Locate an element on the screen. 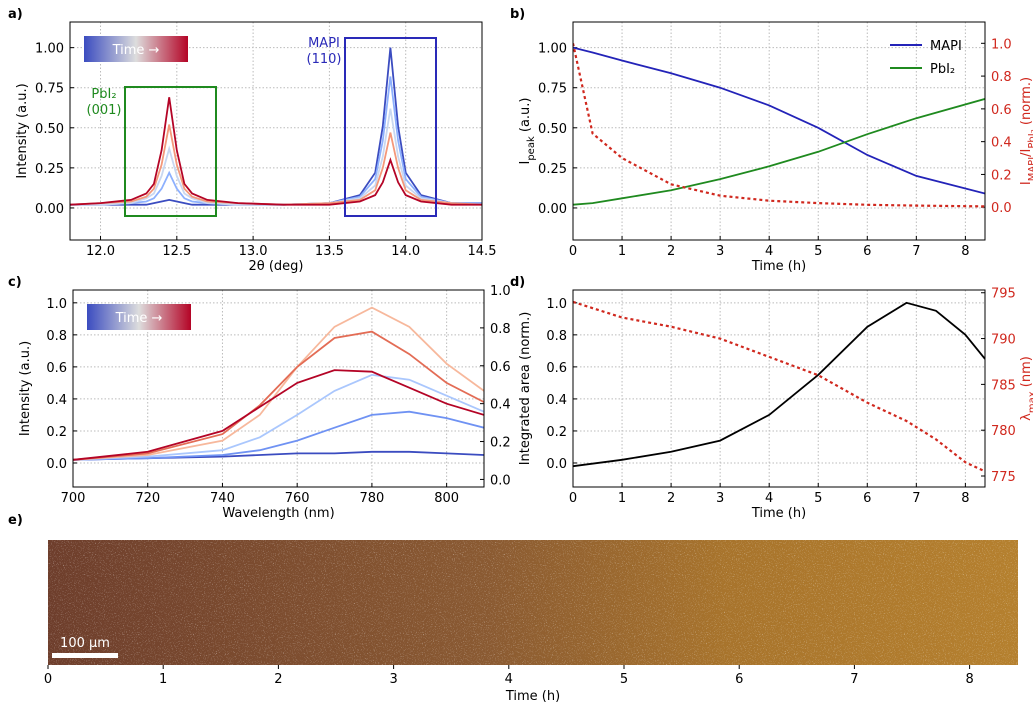 The height and width of the screenshot is (704, 1033). x-tick-label: 700 is located at coordinates (73, 498).